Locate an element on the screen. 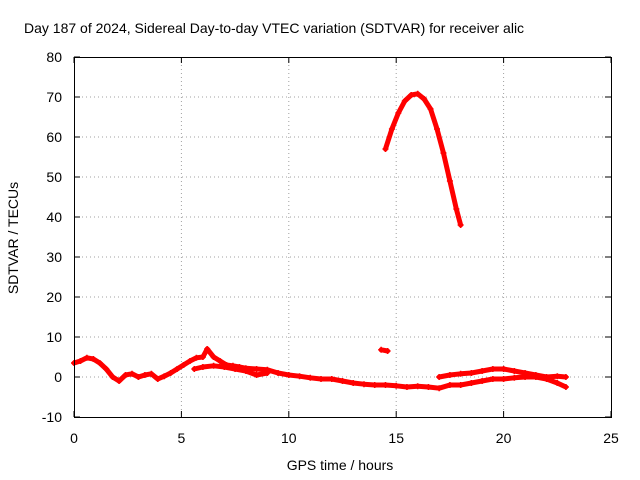 This screenshot has height=480, width=640. series-isolated is located at coordinates (384, 350).